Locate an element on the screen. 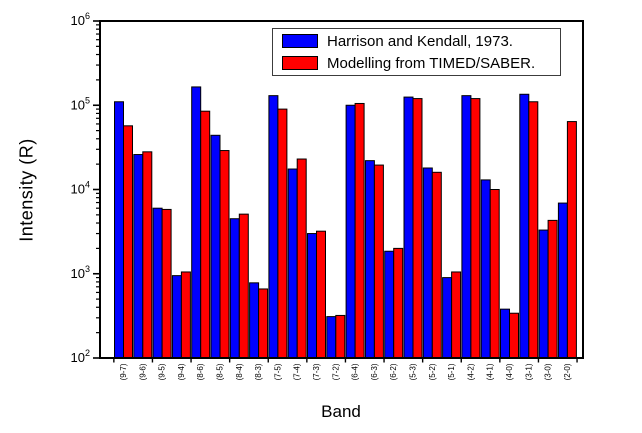 This screenshot has height=433, width=642. x-tick-label-(7-5): (7-5) is located at coordinates (277, 371).